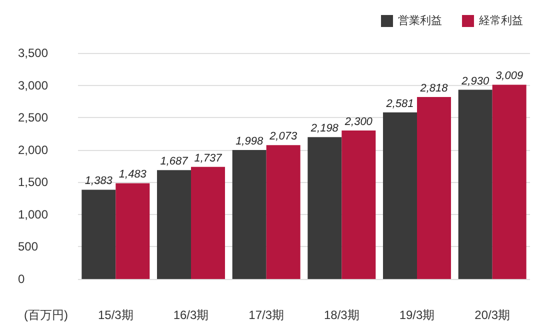 This screenshot has height=332, width=546. What do you see at coordinates (417, 315) in the screenshot?
I see `x-tick-label: 19/3期` at bounding box center [417, 315].